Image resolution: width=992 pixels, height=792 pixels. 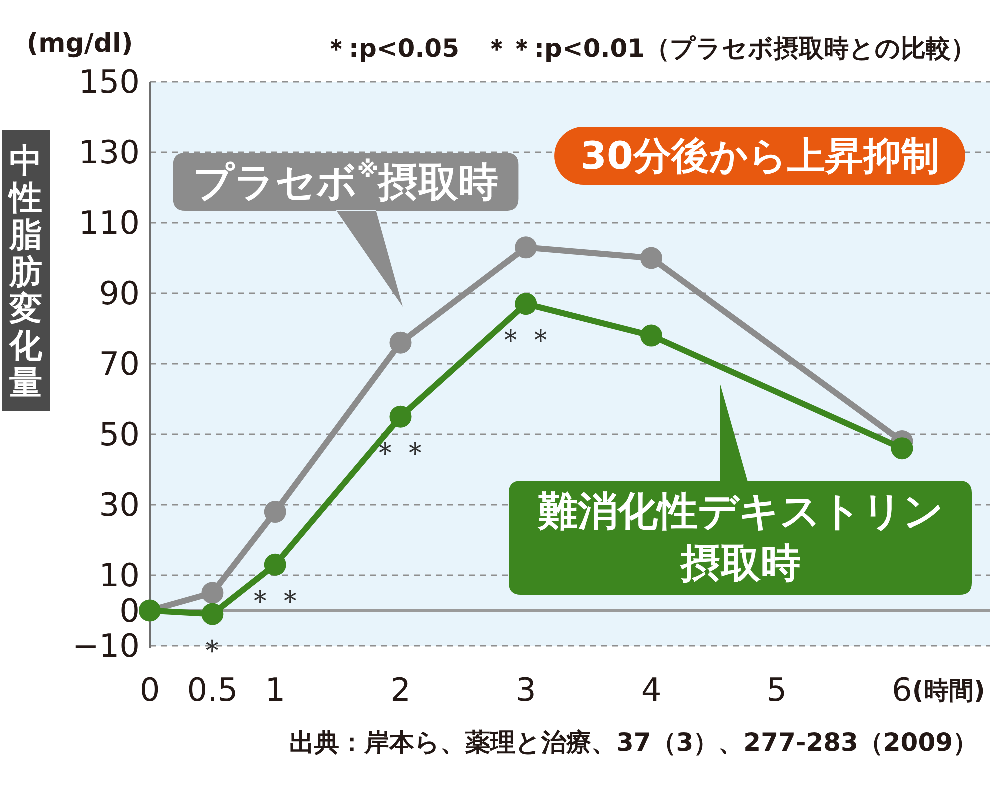 I want to click on x-tick-label: 1, so click(x=275, y=690).